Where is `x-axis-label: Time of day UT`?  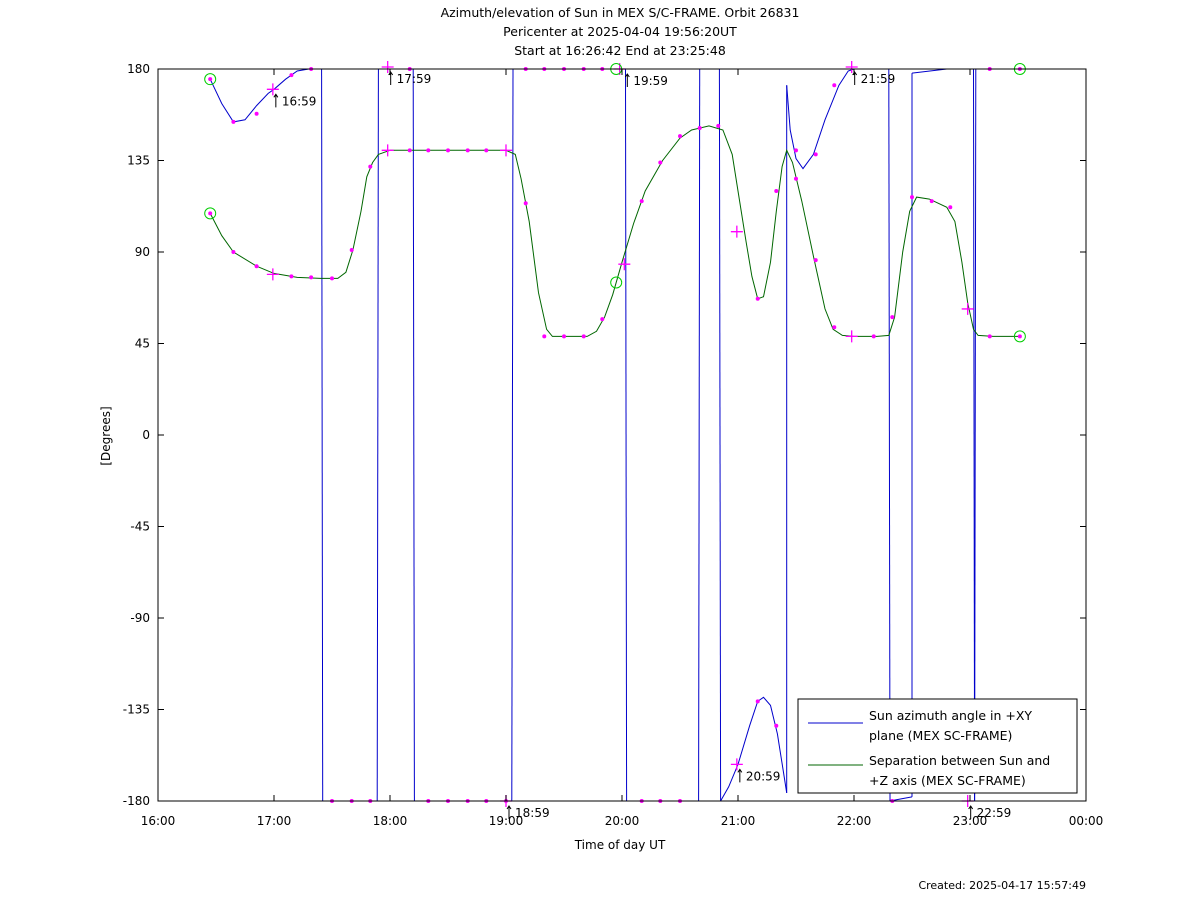
x-axis-label: Time of day UT is located at coordinates (620, 845).